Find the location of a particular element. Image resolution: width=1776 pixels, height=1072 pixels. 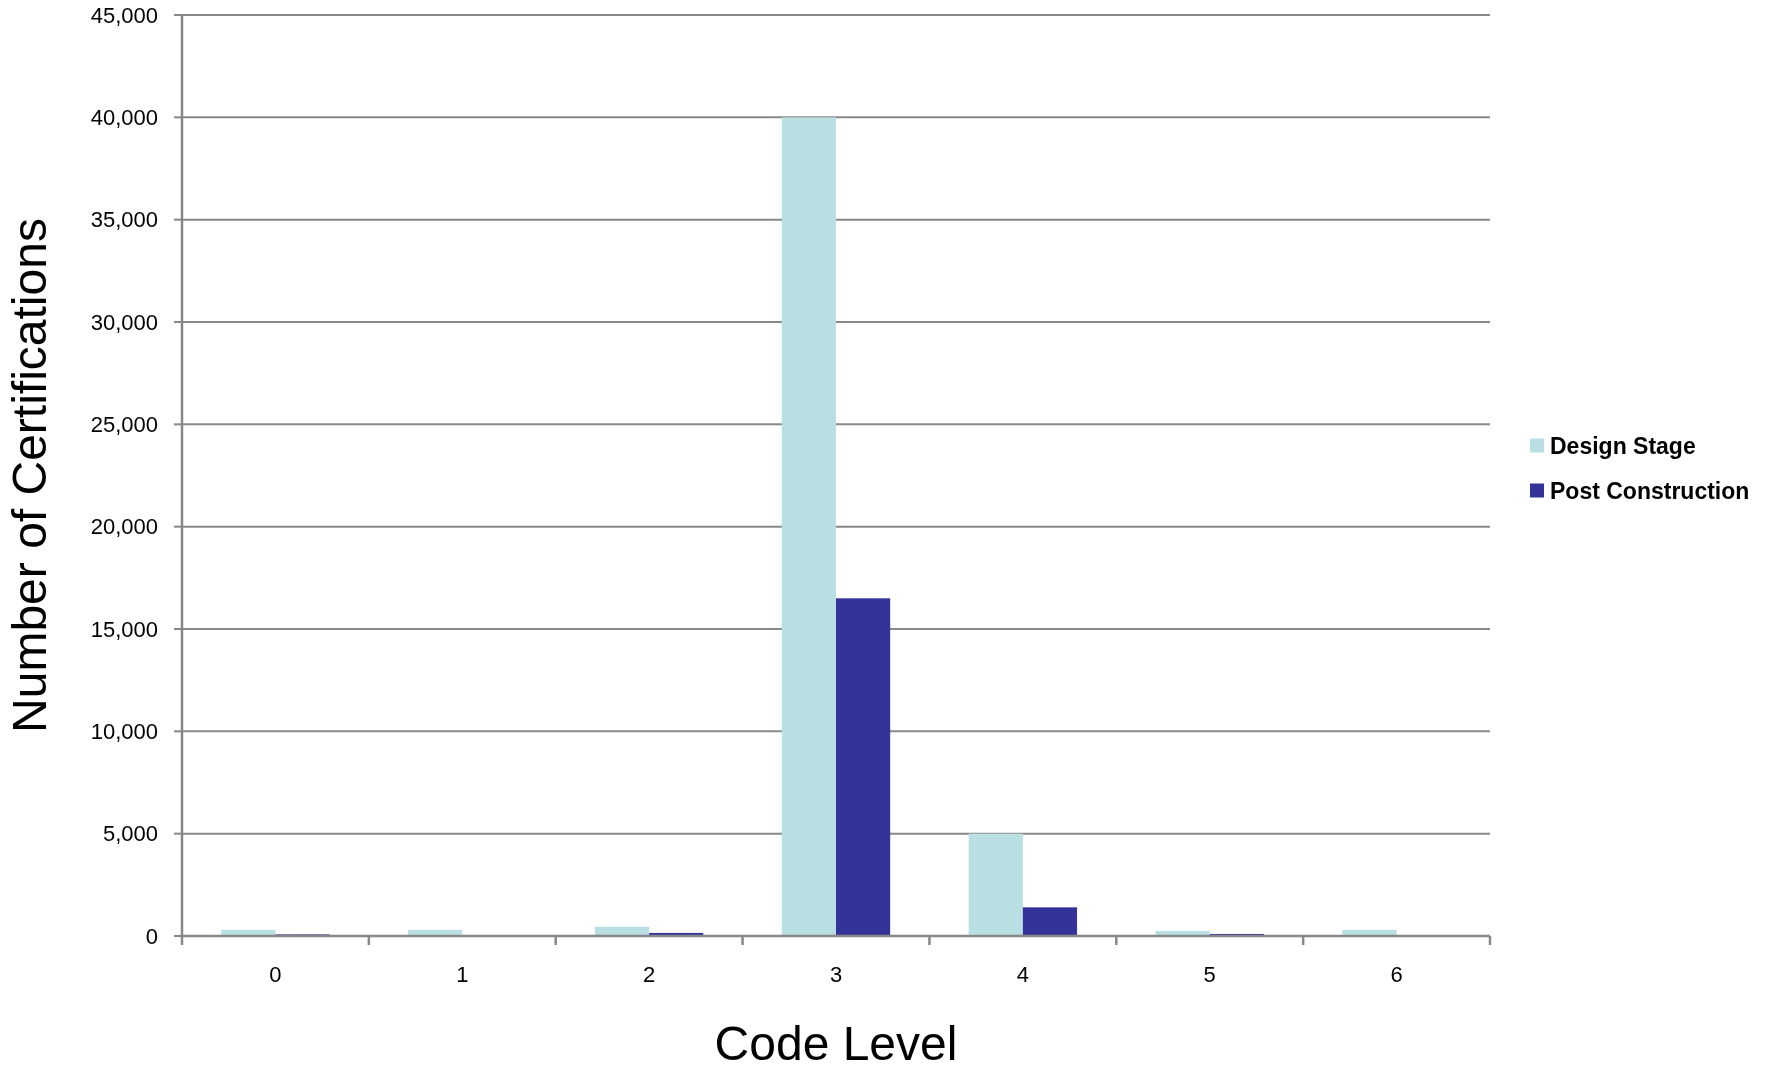

y-tick-label: 35,000 is located at coordinates (124, 220).